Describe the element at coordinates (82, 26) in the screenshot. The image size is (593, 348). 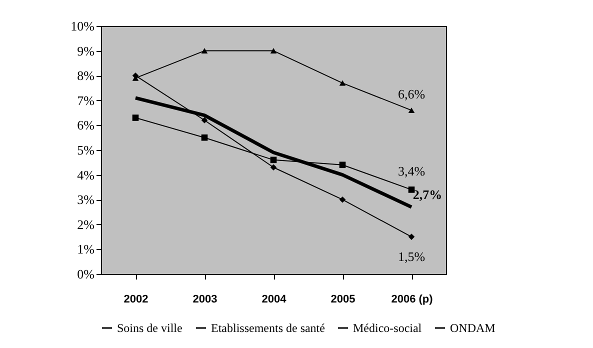
I see `y-tick-label: 10%` at that location.